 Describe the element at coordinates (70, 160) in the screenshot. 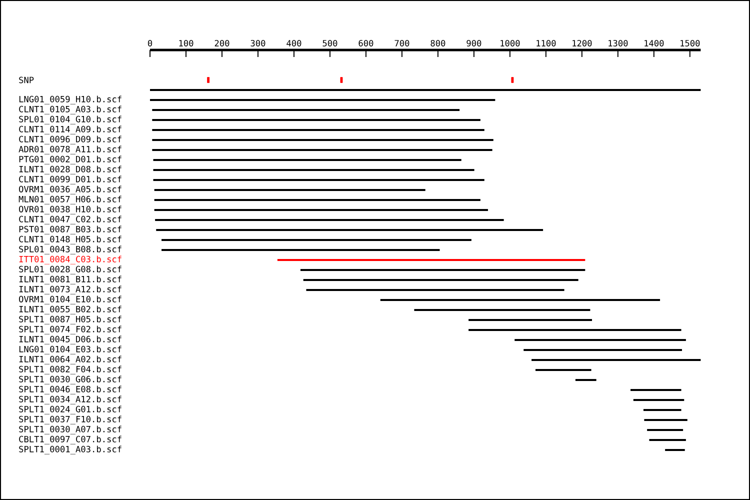

I see `y-tick-label: PTG01_0002_D01.b.scf` at that location.